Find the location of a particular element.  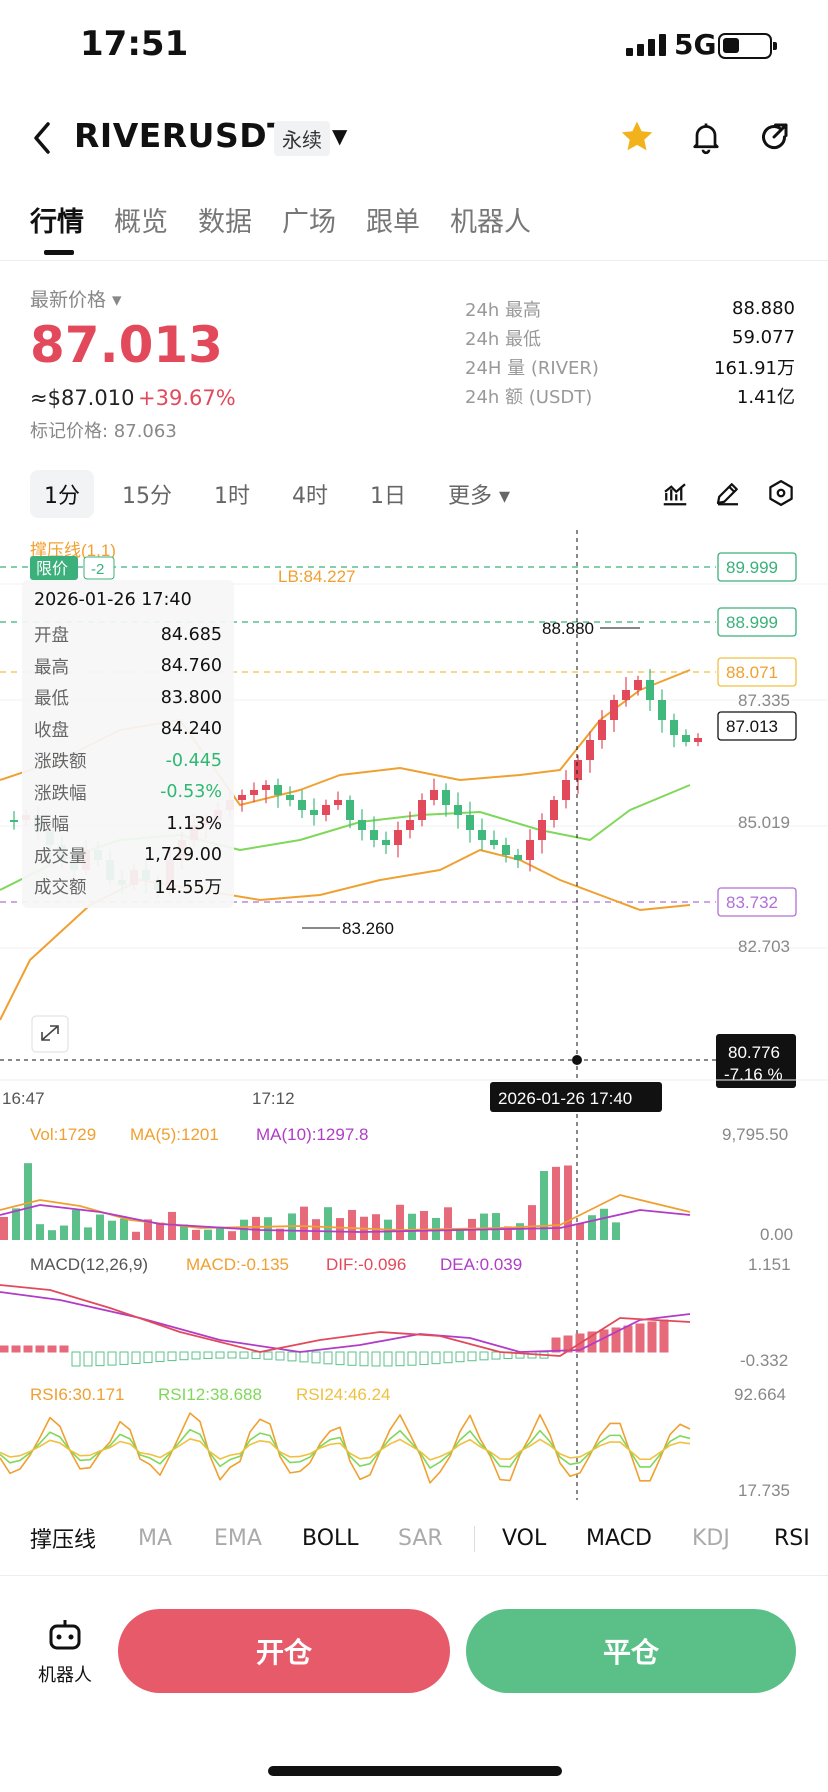

chevron-down-icon: ▼ is located at coordinates (340, 136).